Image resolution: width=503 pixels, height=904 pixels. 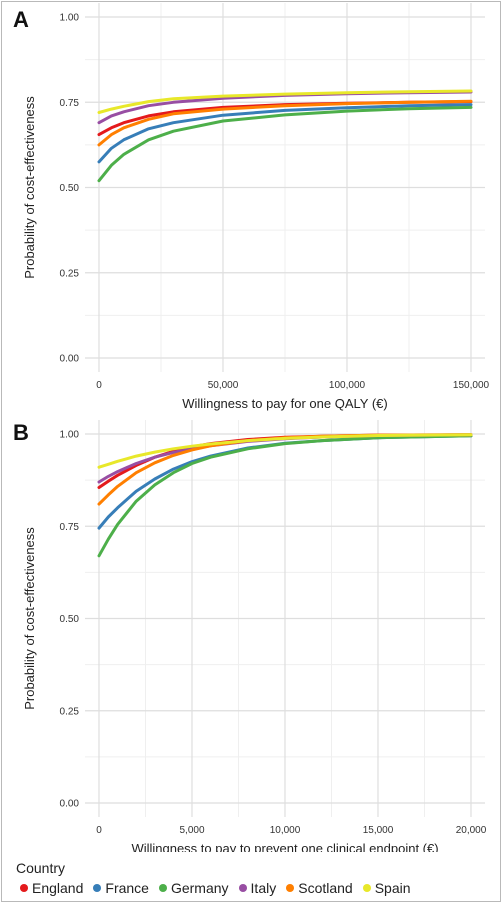 I want to click on legend-item-france: France, so click(x=121, y=888).